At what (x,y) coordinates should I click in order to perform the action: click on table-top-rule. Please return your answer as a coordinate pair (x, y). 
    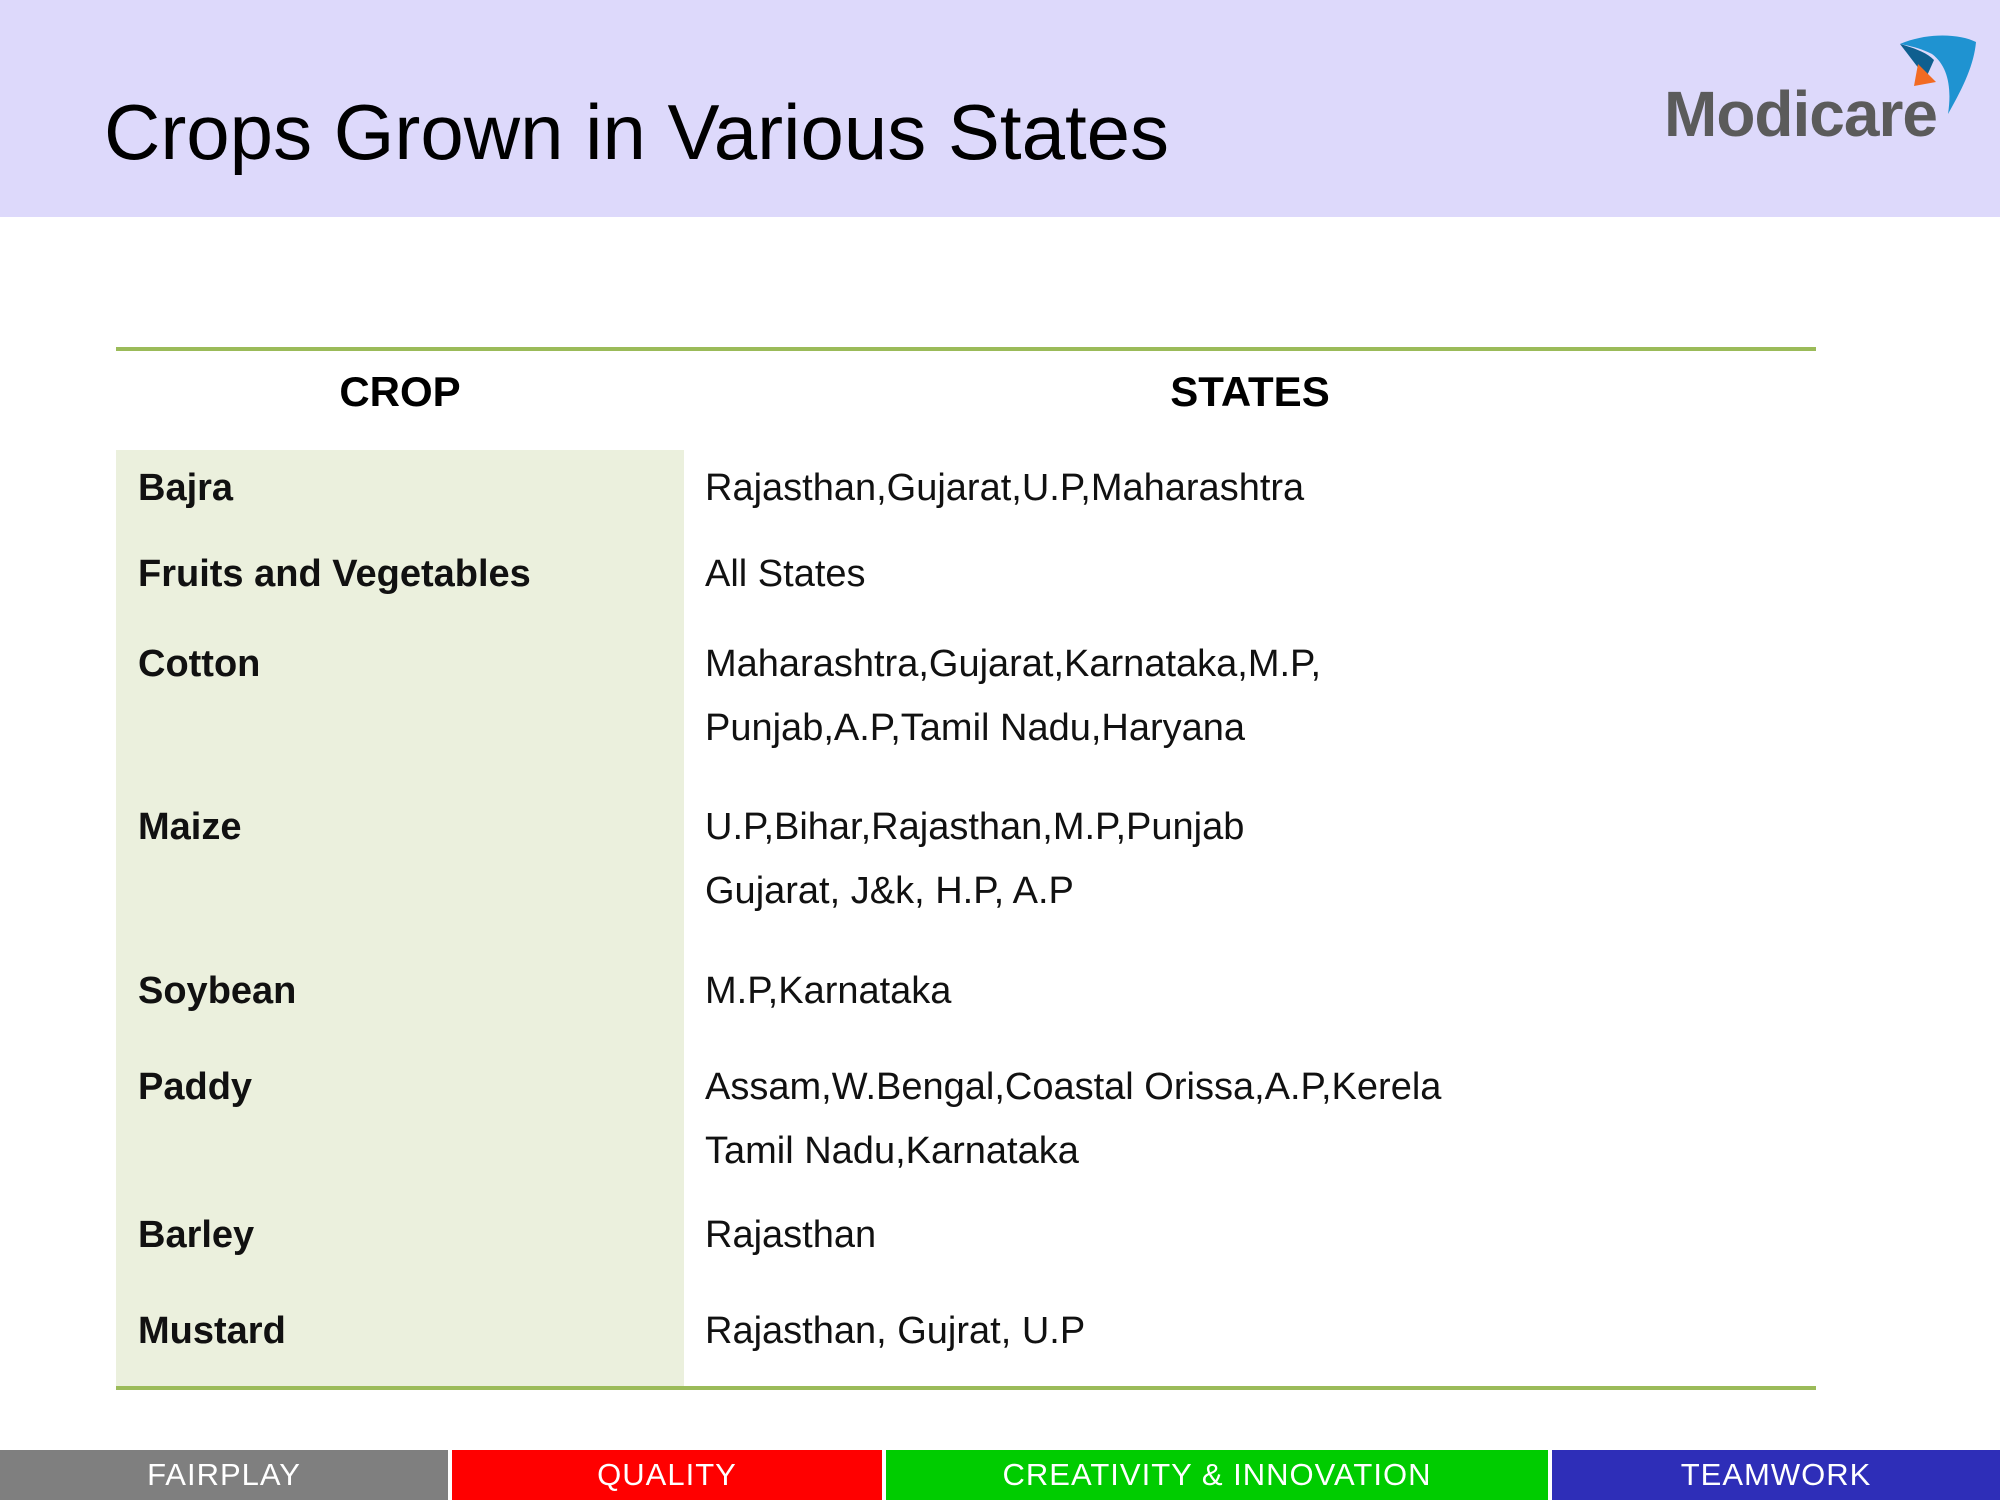
    Looking at the image, I should click on (966, 349).